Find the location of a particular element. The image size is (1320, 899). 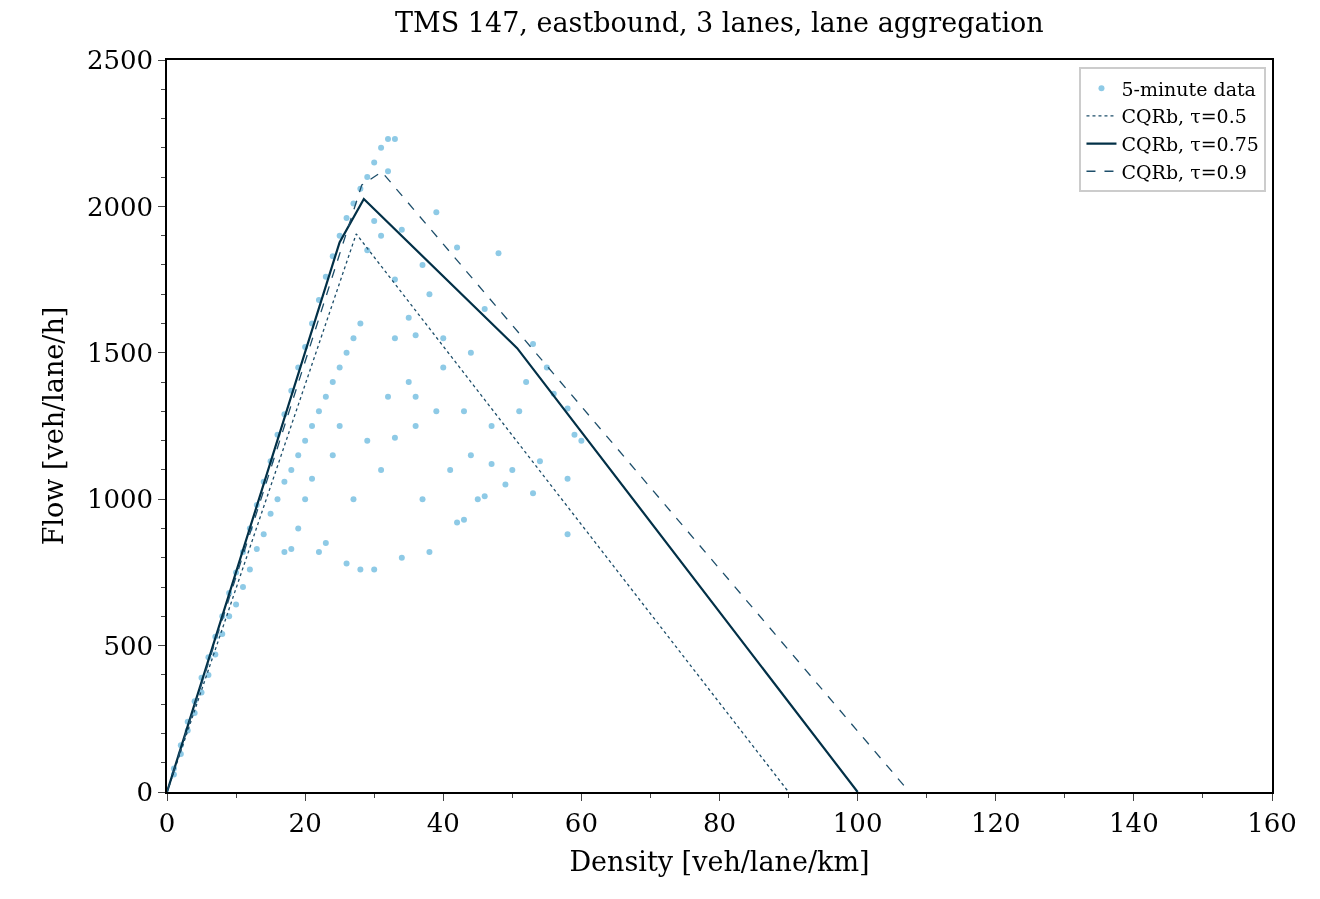

y-tick-label: 500 is located at coordinates (128, 645).